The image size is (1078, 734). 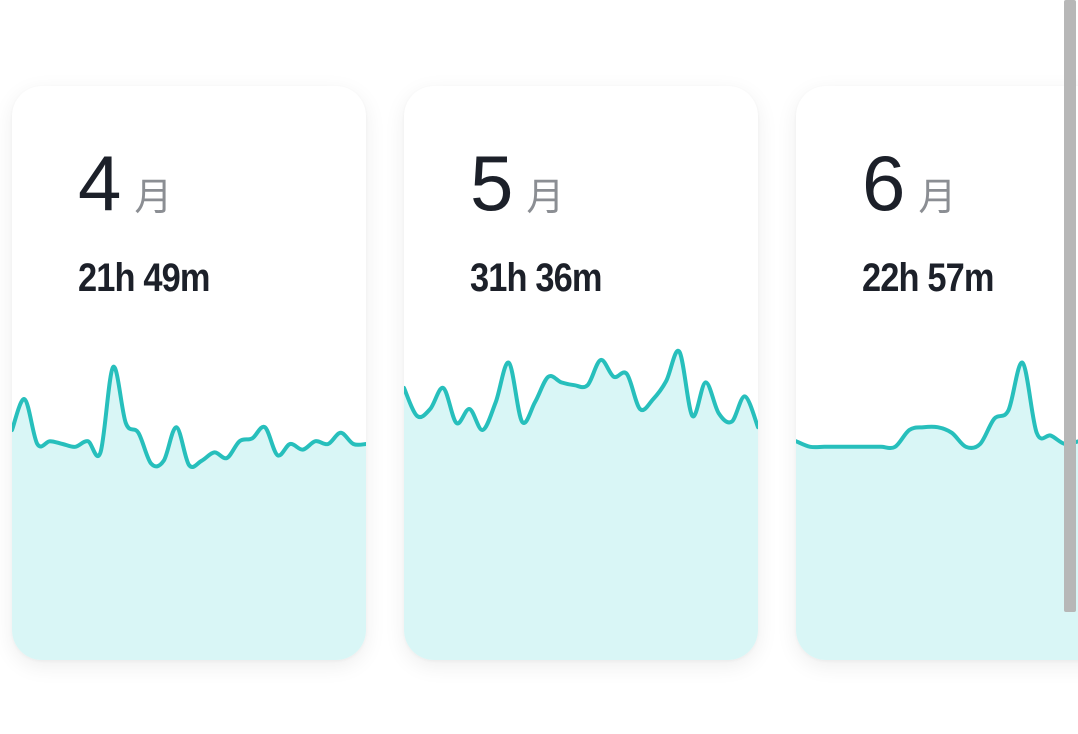 What do you see at coordinates (928, 278) in the screenshot?
I see `total-duration: 22h 57m` at bounding box center [928, 278].